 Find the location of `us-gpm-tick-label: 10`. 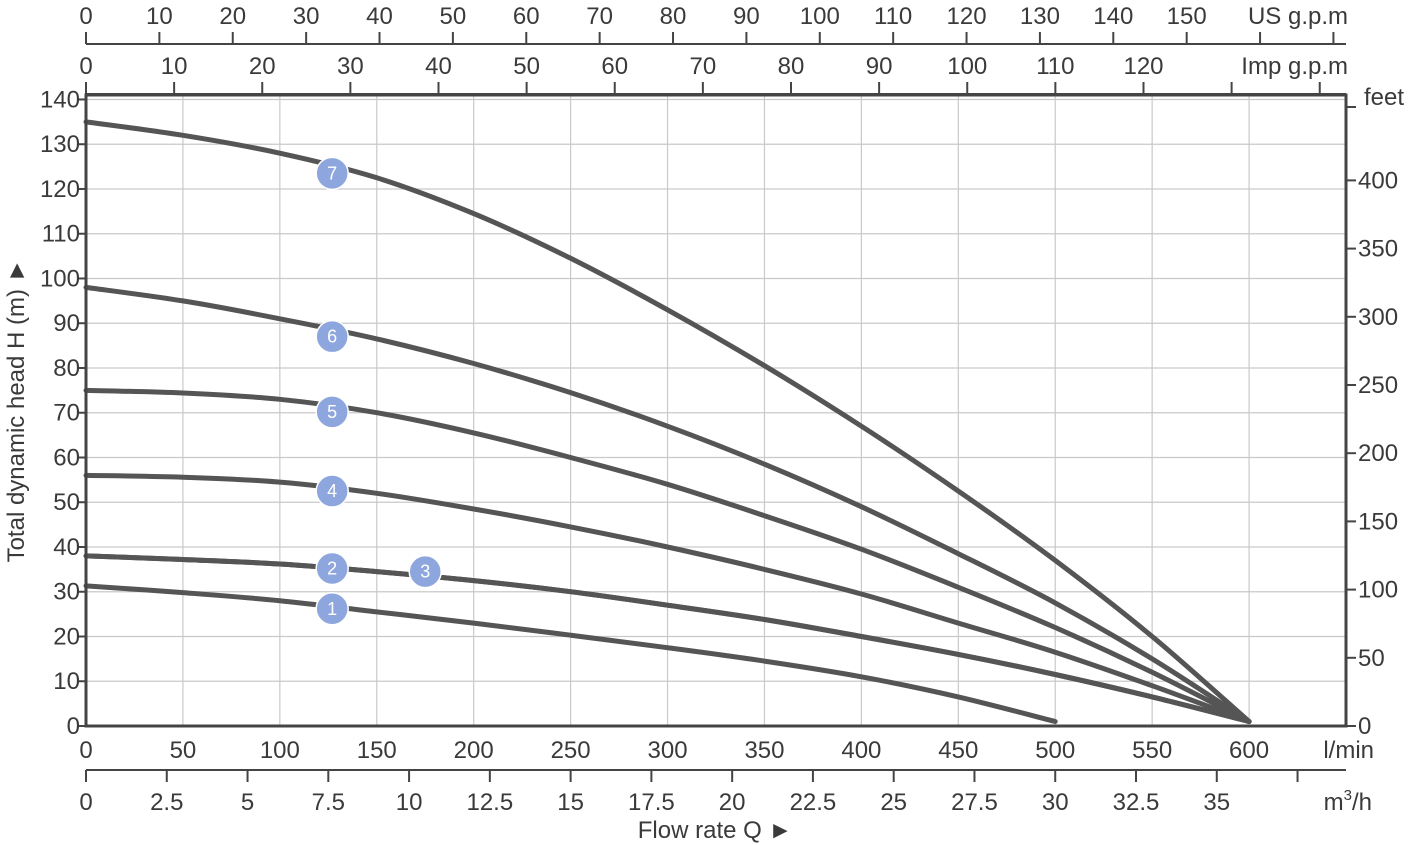

us-gpm-tick-label: 10 is located at coordinates (159, 16).